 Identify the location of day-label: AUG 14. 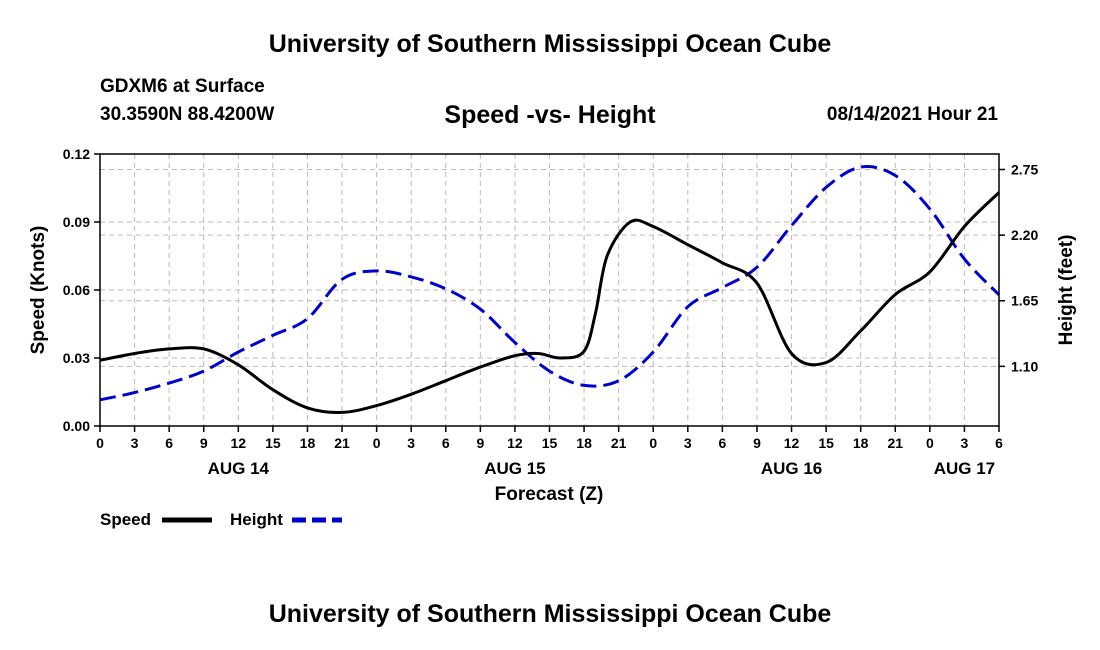
(239, 468).